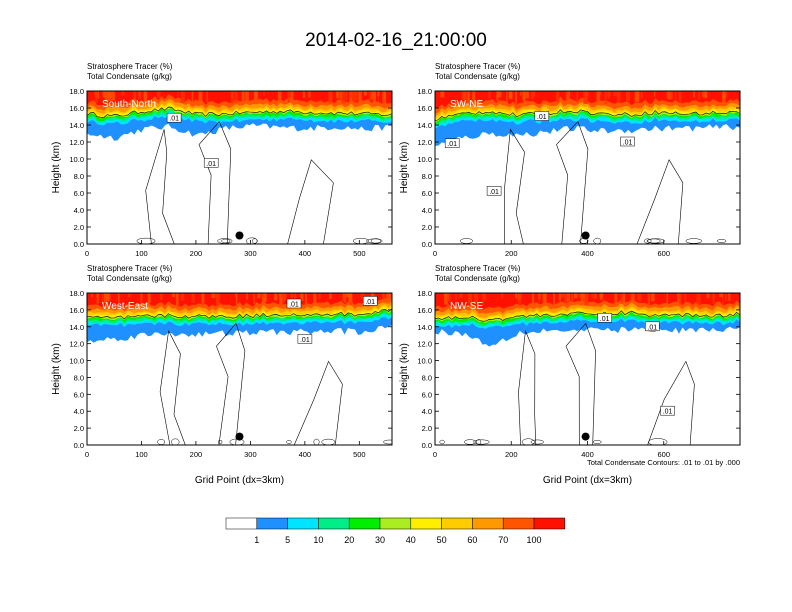  What do you see at coordinates (359, 454) in the screenshot?
I see `x-tick-label: 500` at bounding box center [359, 454].